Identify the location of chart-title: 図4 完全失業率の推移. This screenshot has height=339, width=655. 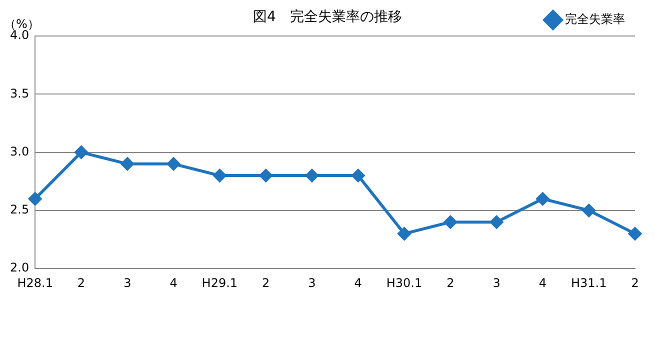
(327, 17).